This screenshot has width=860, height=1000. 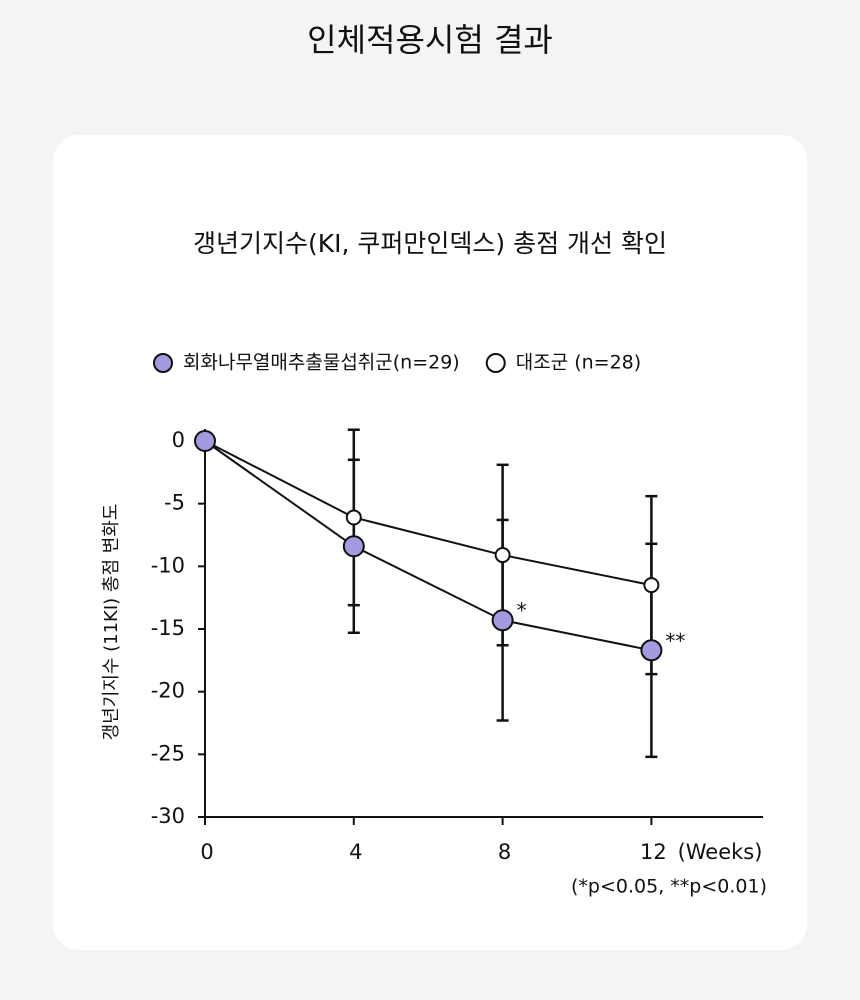 What do you see at coordinates (578, 363) in the screenshot?
I see `legend-label: 대조군 (n=28)` at bounding box center [578, 363].